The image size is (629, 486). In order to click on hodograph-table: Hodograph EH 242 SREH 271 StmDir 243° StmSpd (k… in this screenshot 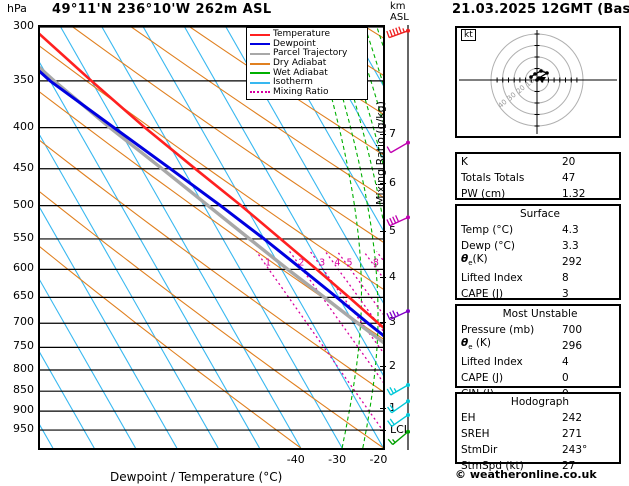, I will do `click(538, 431)`.